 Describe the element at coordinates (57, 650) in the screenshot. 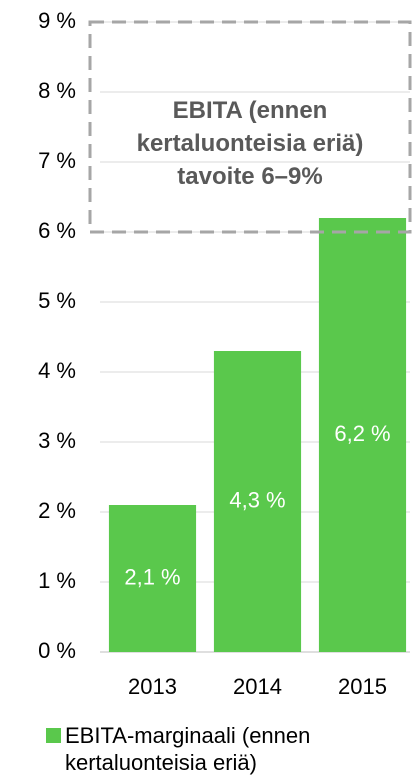

I see `y-tick-label: 0 %` at that location.